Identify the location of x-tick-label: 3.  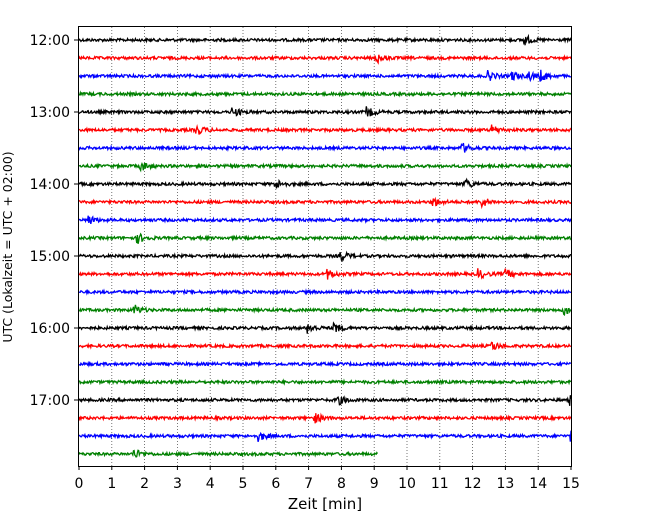
(177, 484).